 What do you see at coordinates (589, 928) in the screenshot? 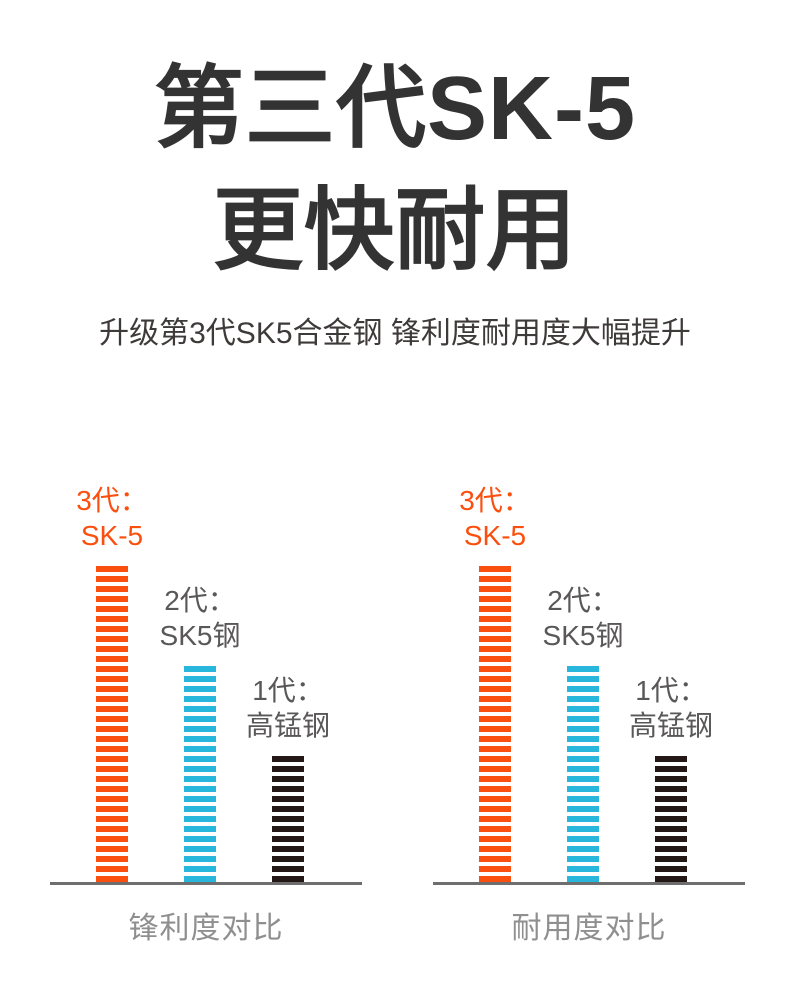
I see `chart-caption-durability-comparison: 耐用度对比` at bounding box center [589, 928].